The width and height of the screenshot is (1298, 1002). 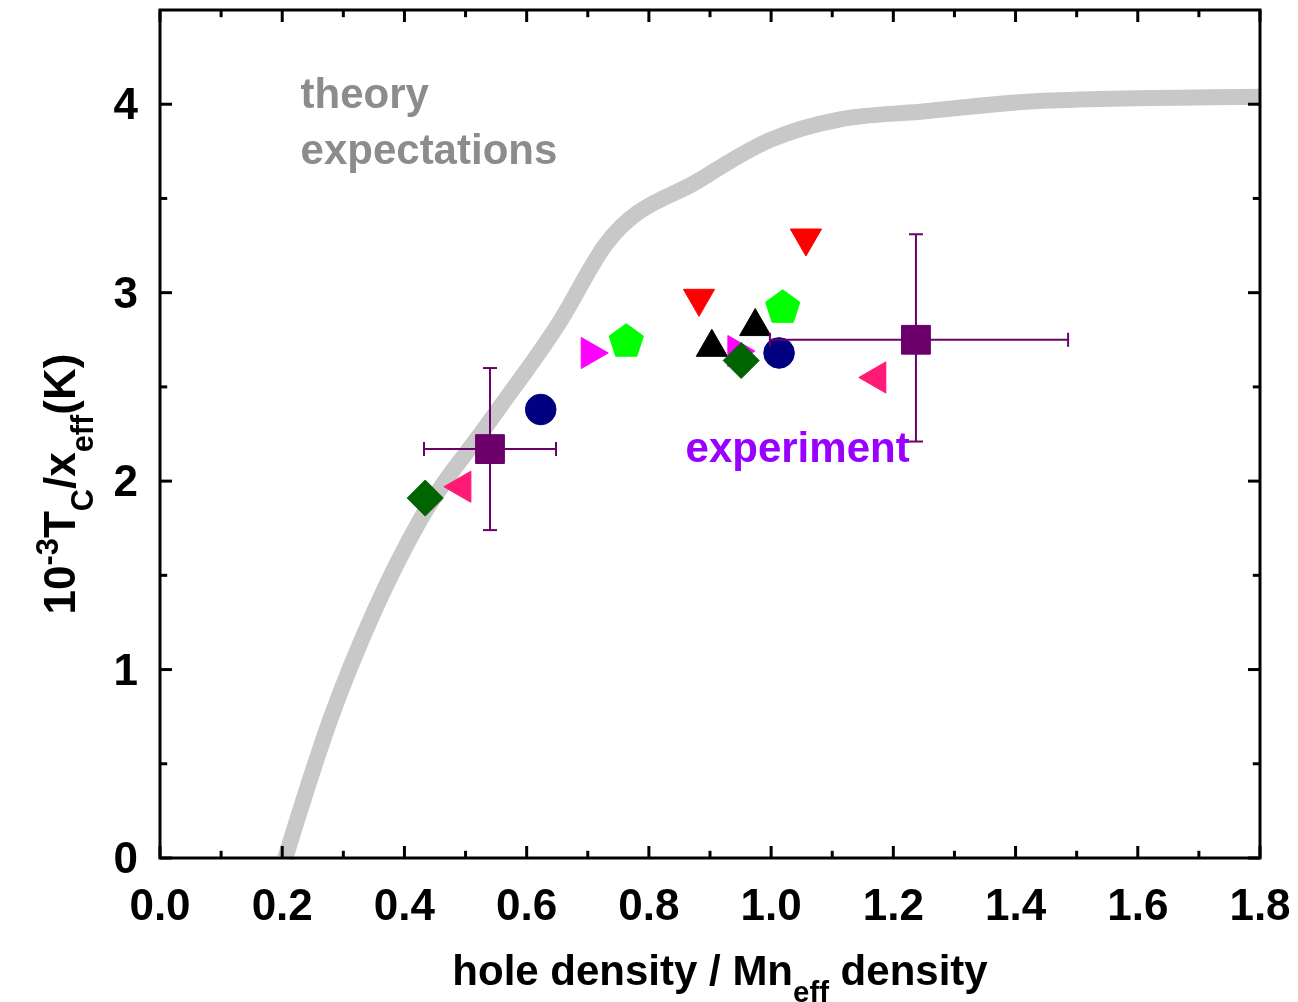 I want to click on x-tick-label: 1.4, so click(x=1015, y=904).